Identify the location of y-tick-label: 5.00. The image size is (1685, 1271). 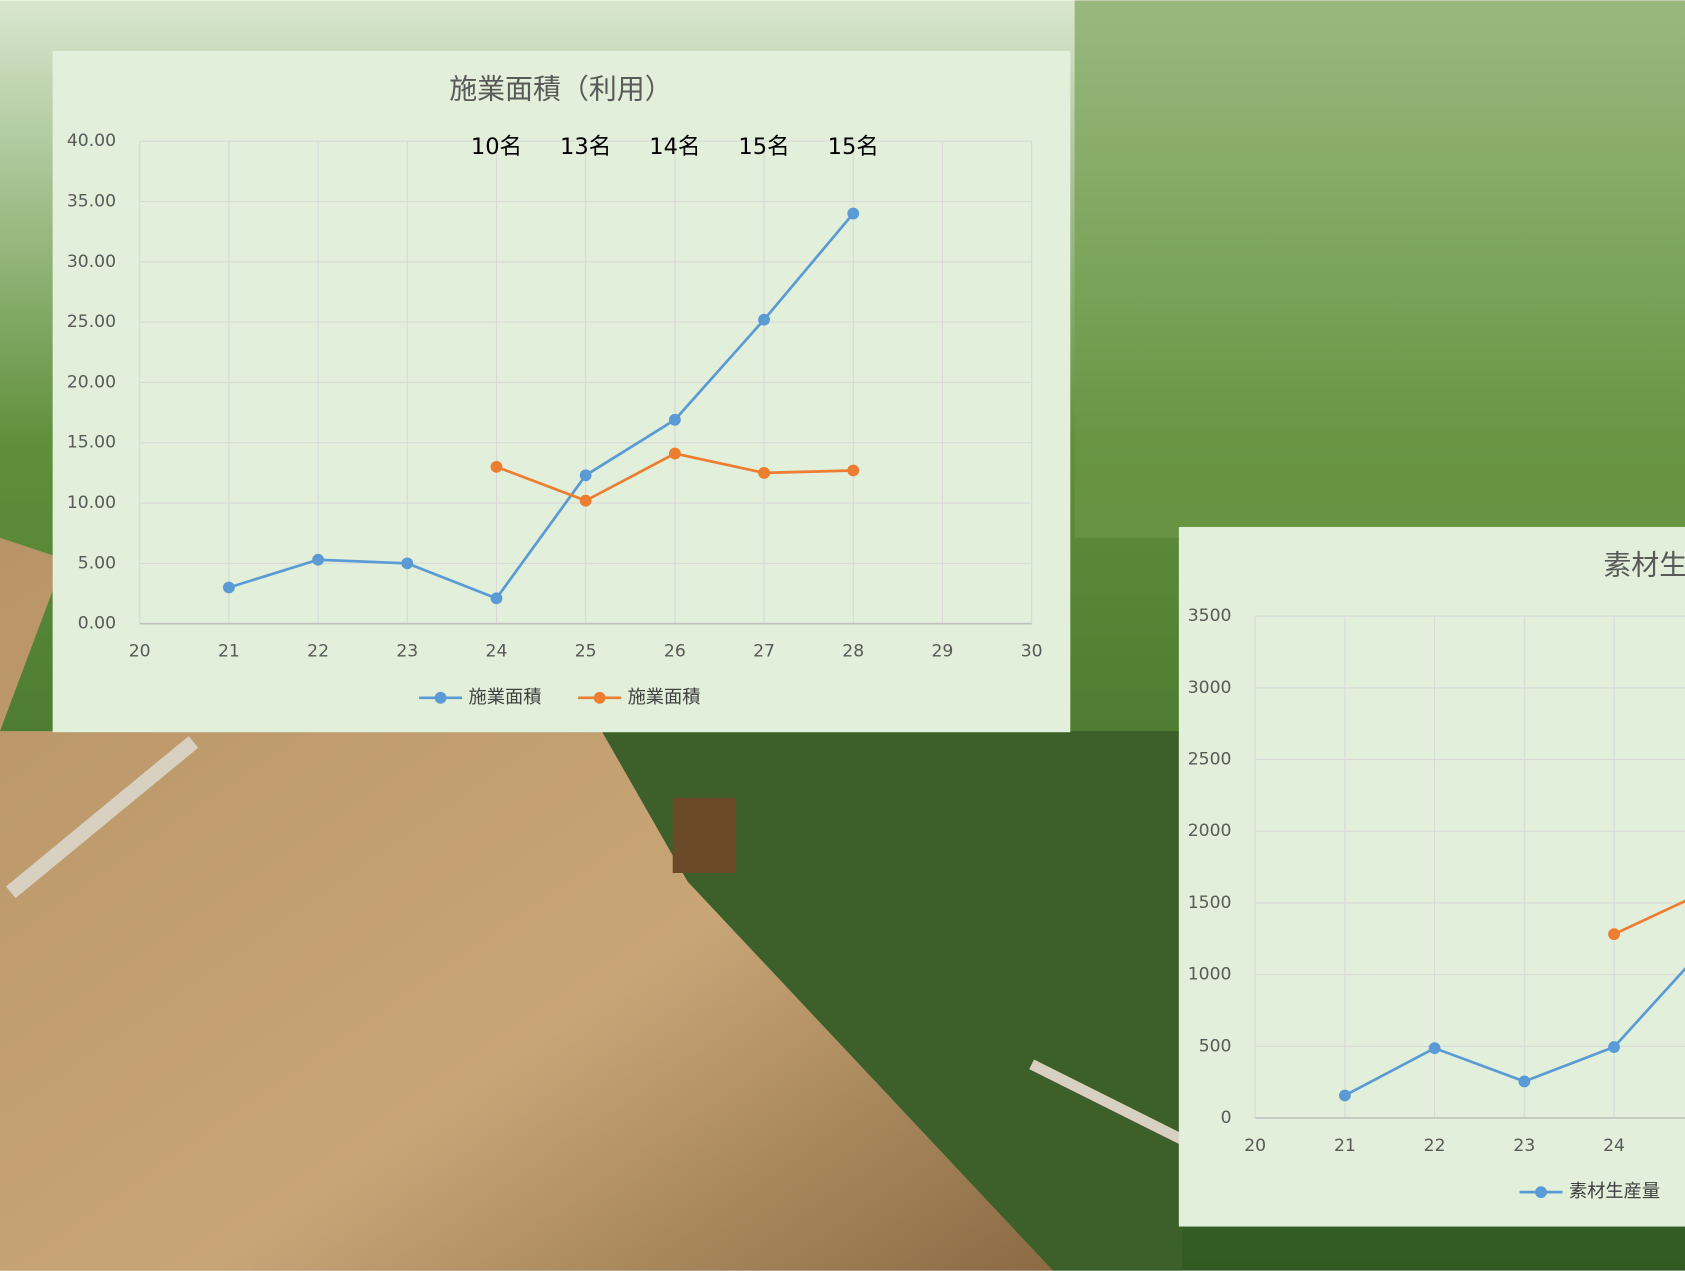
(97, 563).